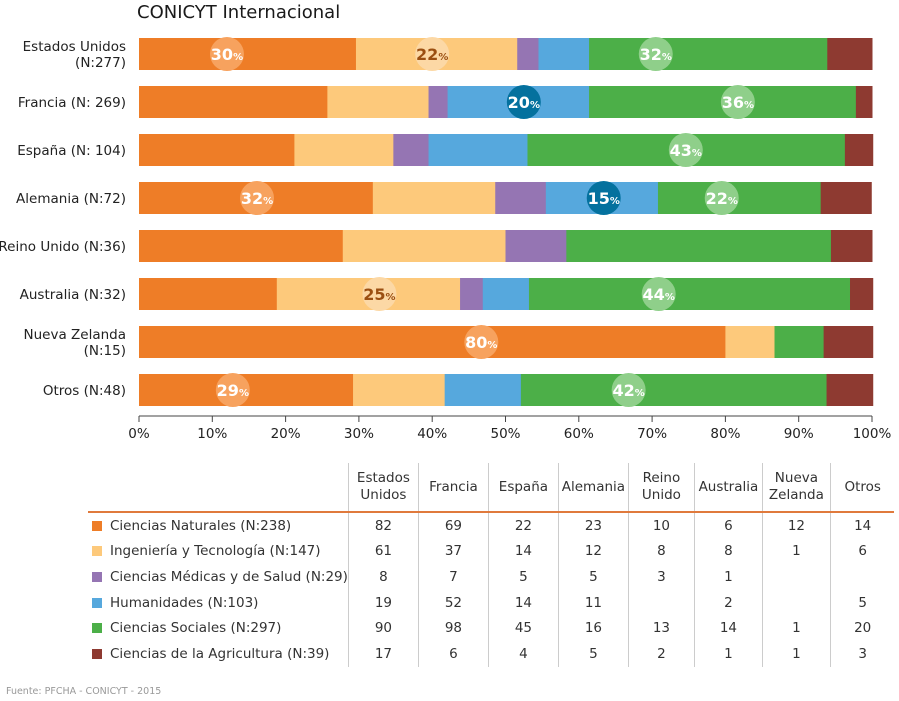  I want to click on percent-bubble-label: 22%, so click(432, 54).